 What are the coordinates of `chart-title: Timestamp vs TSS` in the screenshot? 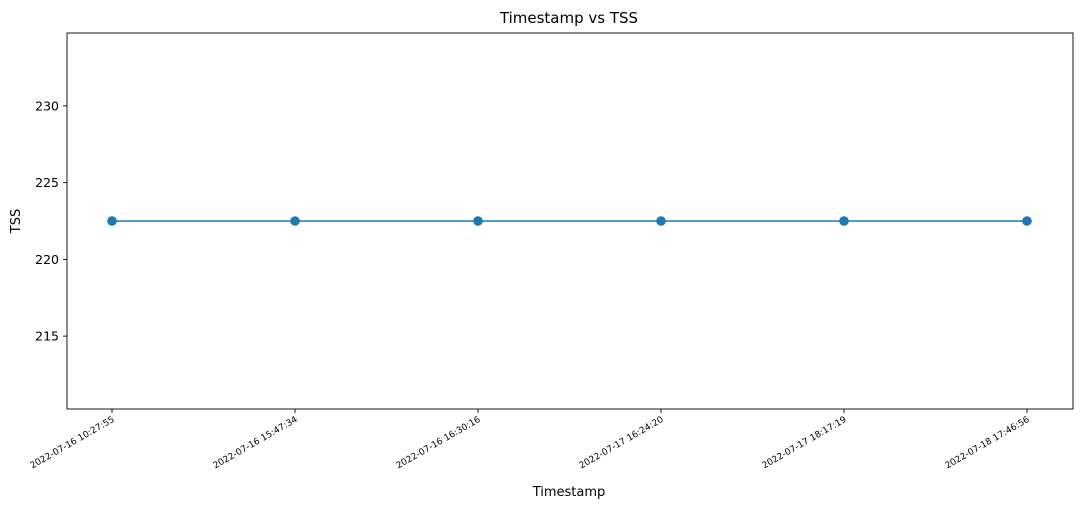 It's located at (568, 18).